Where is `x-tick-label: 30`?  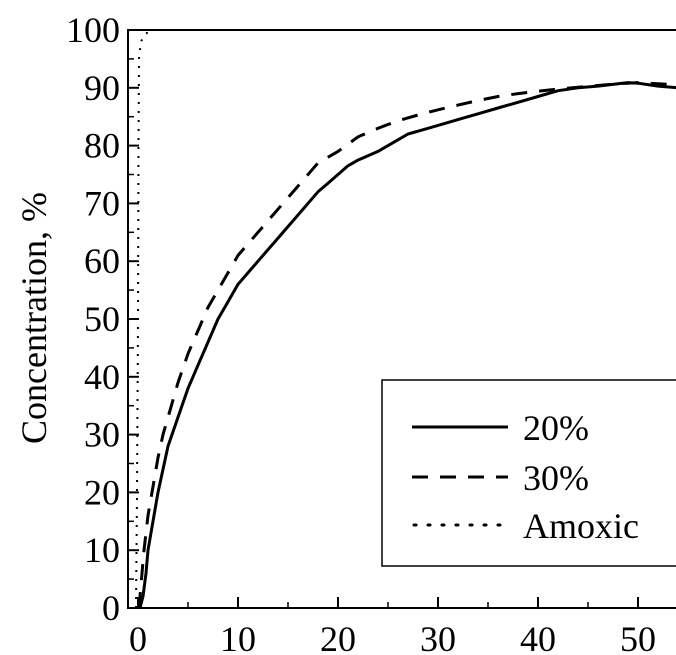
x-tick-label: 30 is located at coordinates (438, 637).